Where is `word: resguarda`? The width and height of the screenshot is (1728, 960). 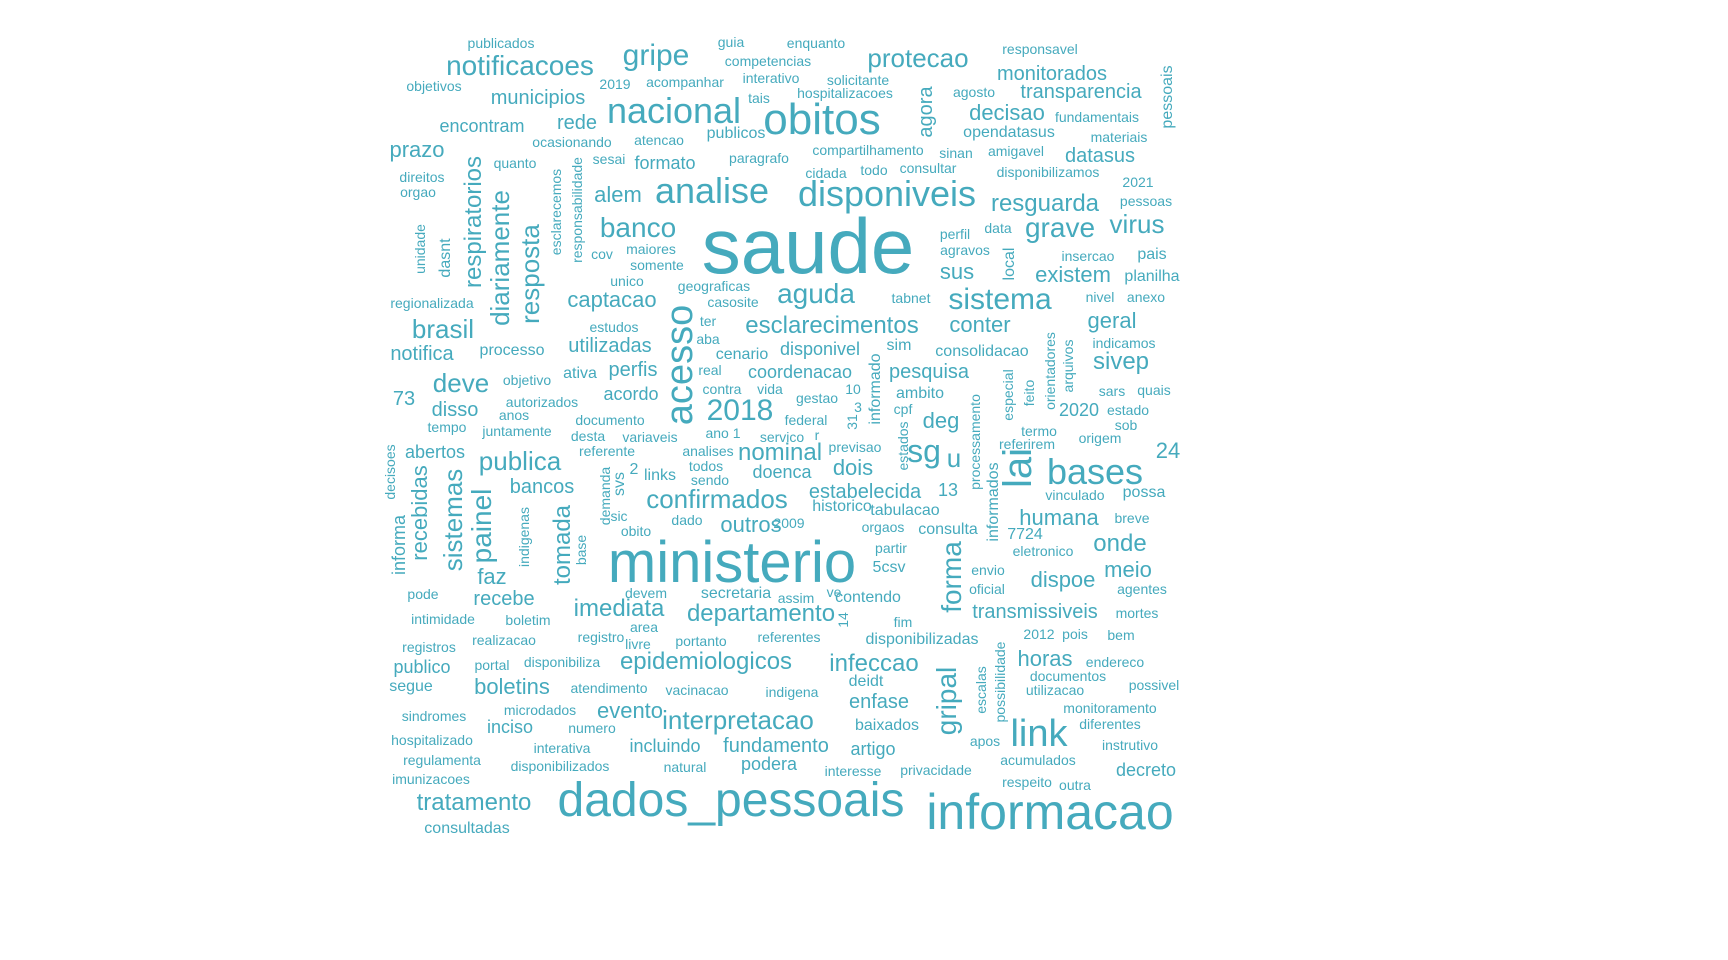 word: resguarda is located at coordinates (1045, 203).